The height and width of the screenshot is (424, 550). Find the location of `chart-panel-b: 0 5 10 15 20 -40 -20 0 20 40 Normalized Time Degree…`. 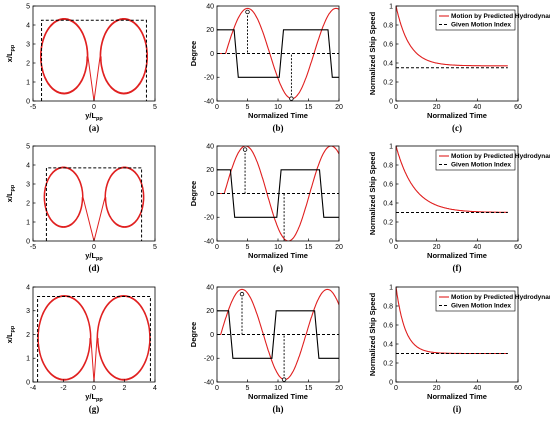

chart-panel-b: 0 5 10 15 20 -40 -20 0 20 40 Normalized Time Degree… is located at coordinates (266, 68).